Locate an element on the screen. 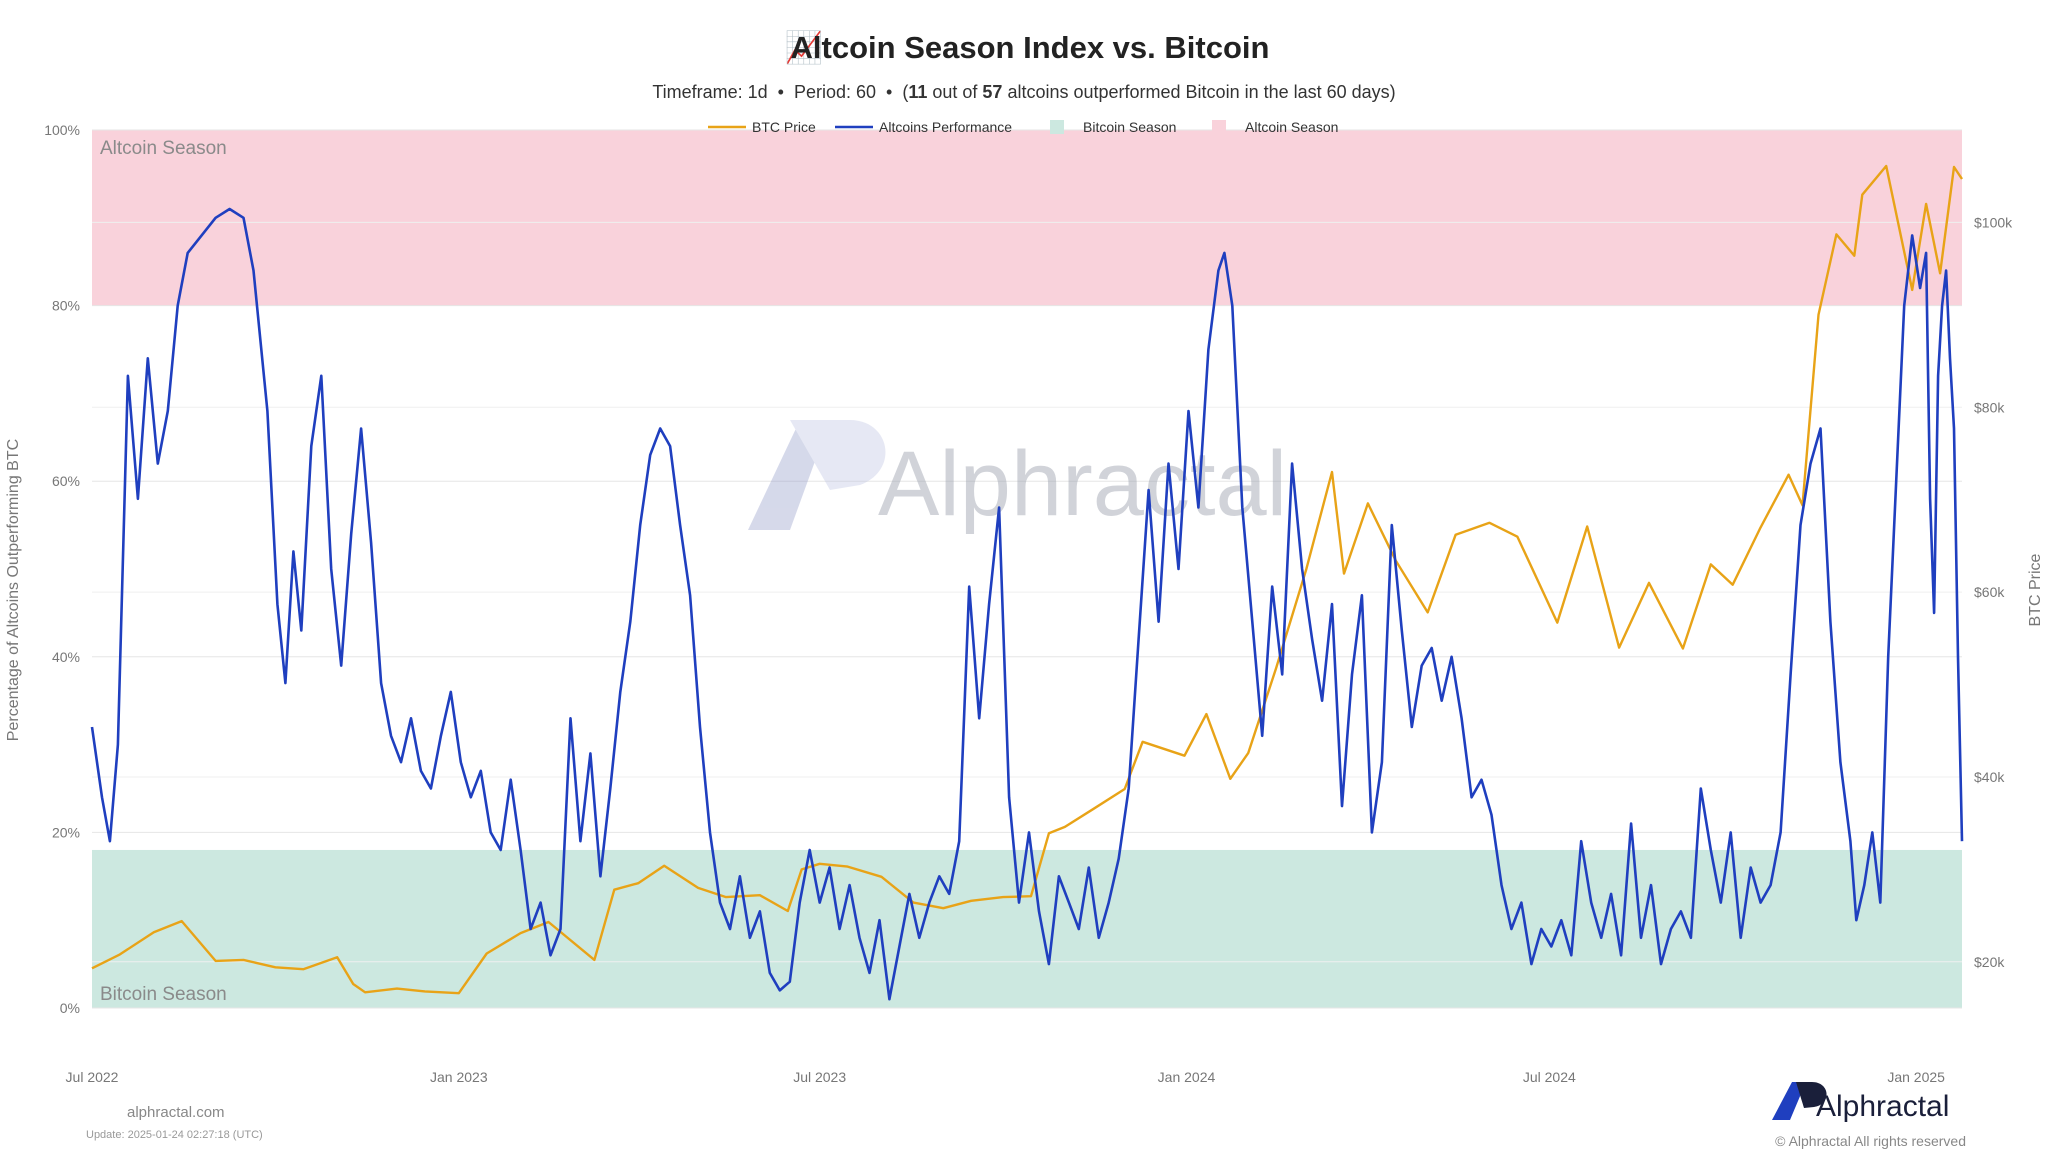  bitcoin-season-band is located at coordinates (1027, 928).